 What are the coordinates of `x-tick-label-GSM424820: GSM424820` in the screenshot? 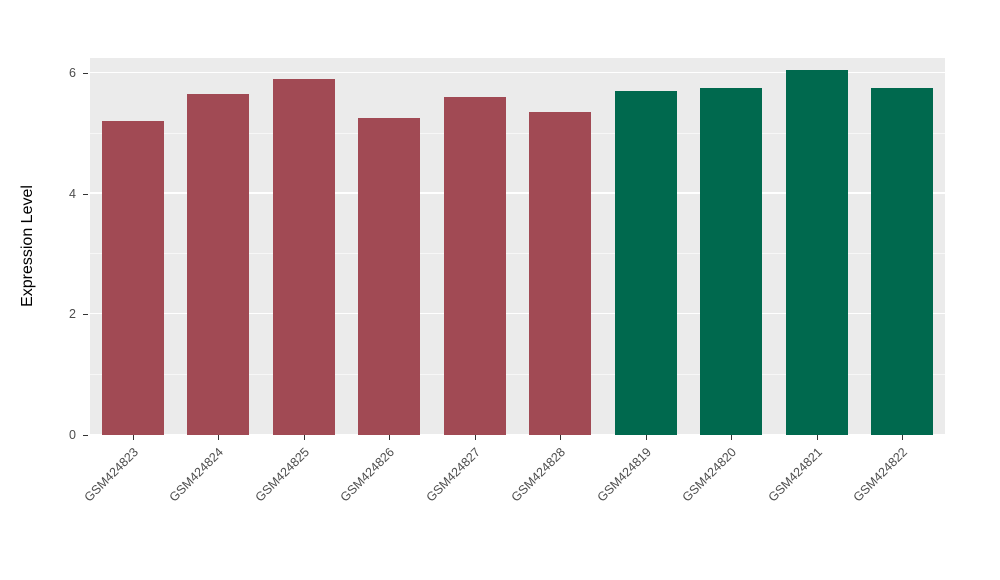 It's located at (709, 475).